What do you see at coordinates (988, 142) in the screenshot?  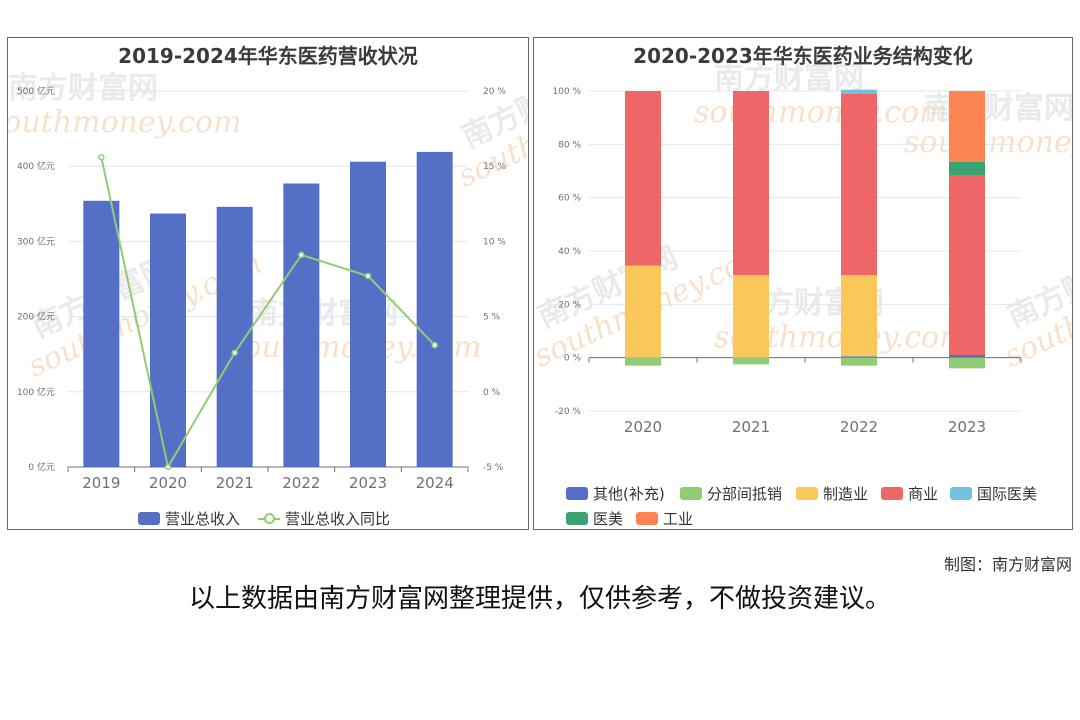 I see `watermark-en-4: southmoney.com` at bounding box center [988, 142].